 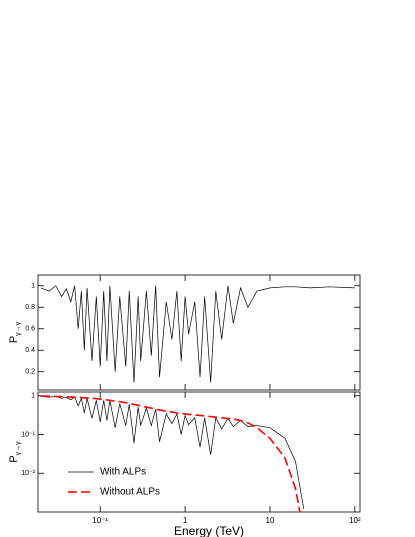 What do you see at coordinates (100, 520) in the screenshot?
I see `x-tick-label: 10⁻¹` at bounding box center [100, 520].